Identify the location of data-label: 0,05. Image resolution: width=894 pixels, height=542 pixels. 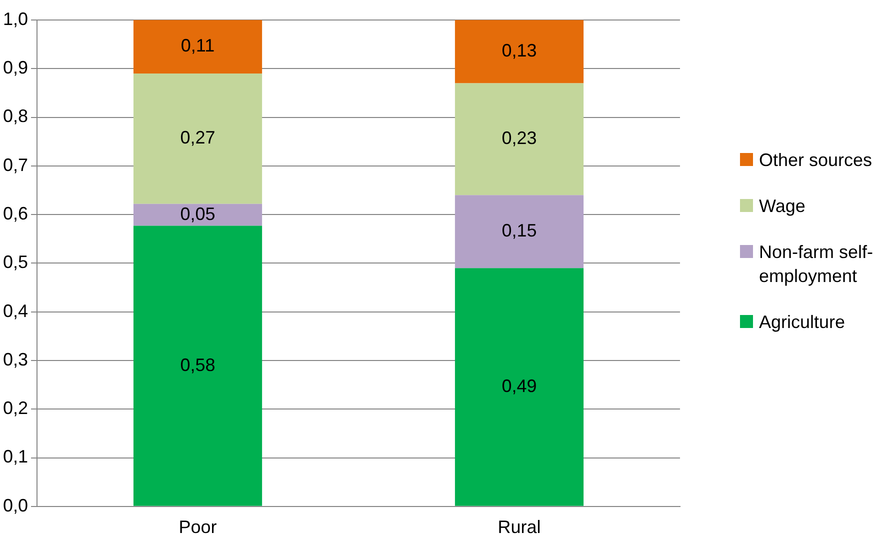
(198, 214).